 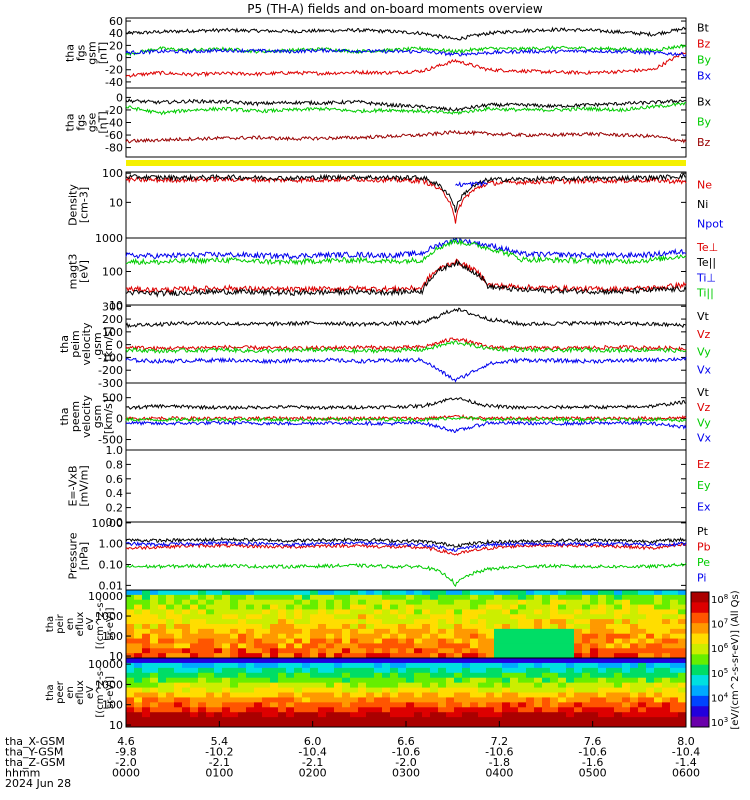 What do you see at coordinates (84, 485) in the screenshot?
I see `y-axis-label: [mV/m]` at bounding box center [84, 485].